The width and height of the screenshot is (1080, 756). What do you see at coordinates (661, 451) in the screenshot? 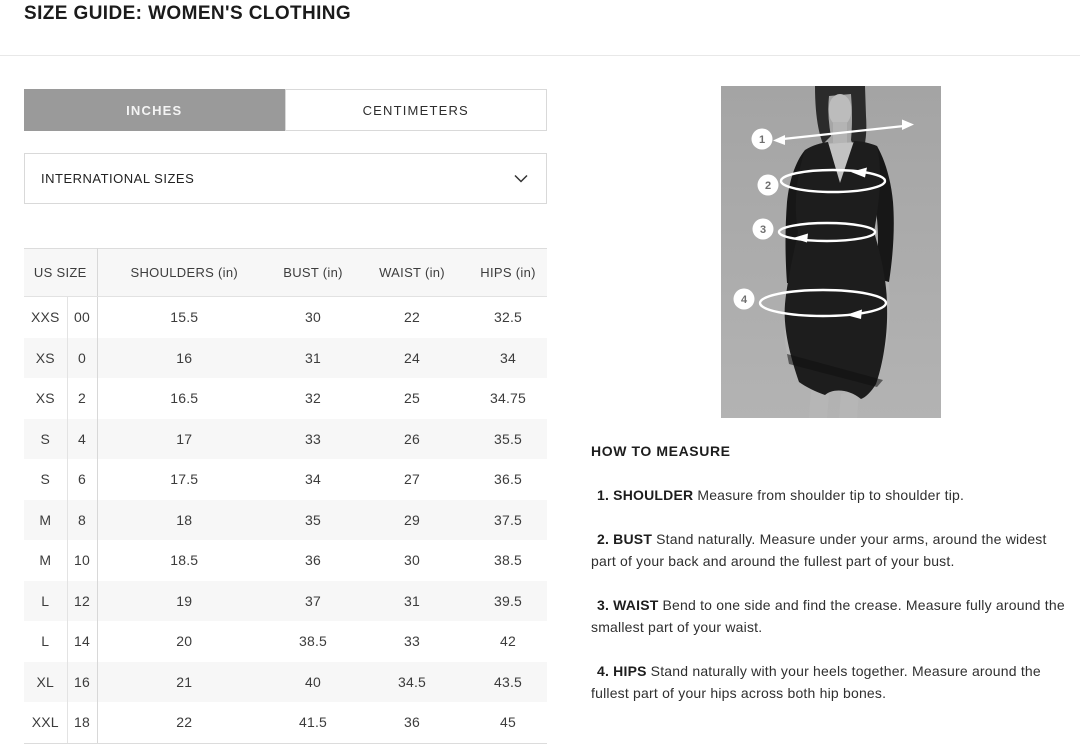
I see `how-to-measure-heading: HOW TO MEASURE` at bounding box center [661, 451].